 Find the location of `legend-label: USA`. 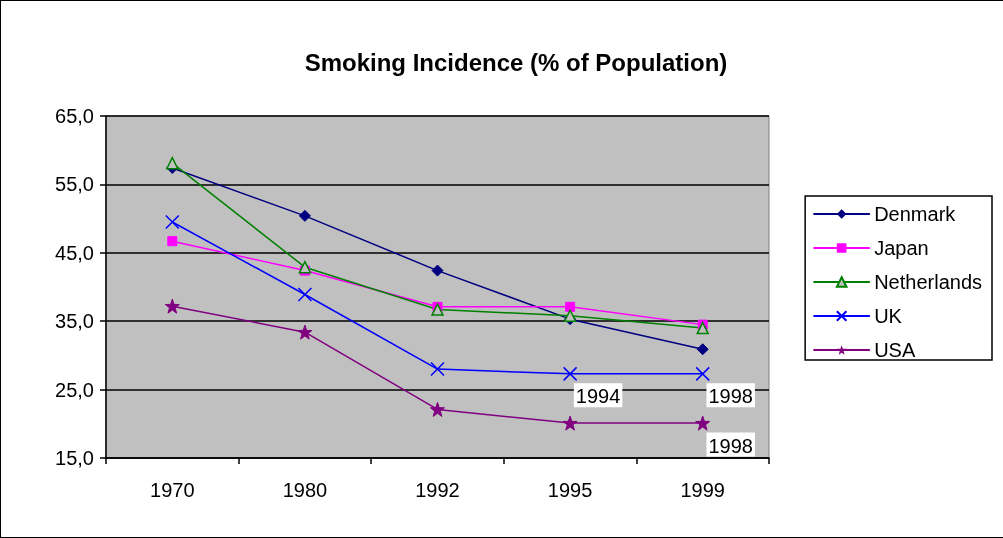

legend-label: USA is located at coordinates (895, 350).